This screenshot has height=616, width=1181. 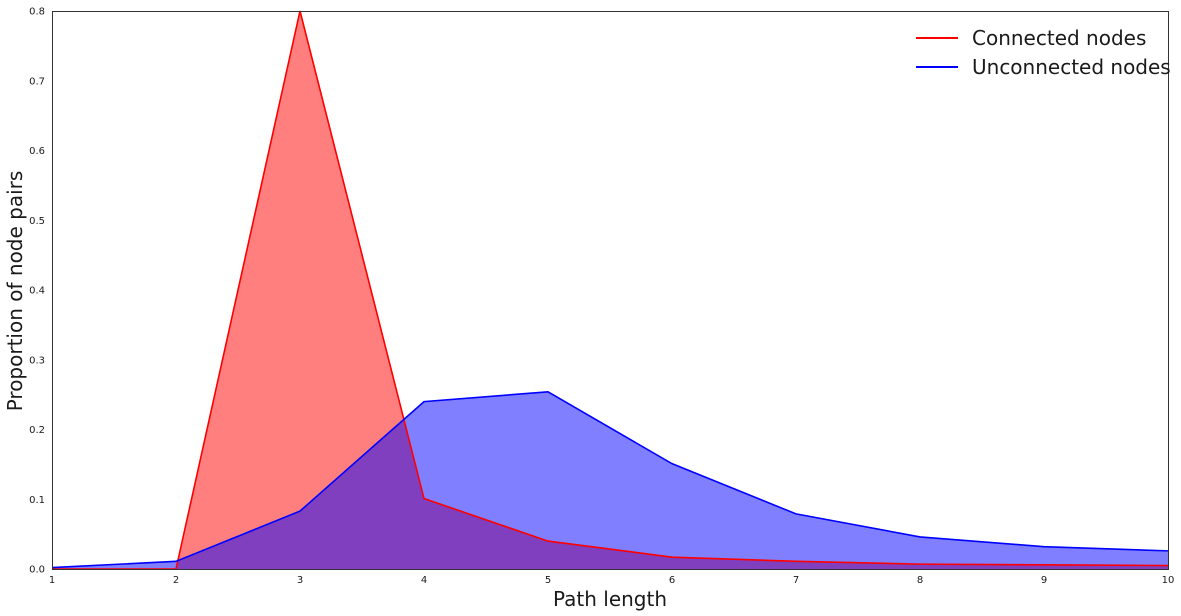 What do you see at coordinates (37, 360) in the screenshot?
I see `y-tick-label: 0.3` at bounding box center [37, 360].